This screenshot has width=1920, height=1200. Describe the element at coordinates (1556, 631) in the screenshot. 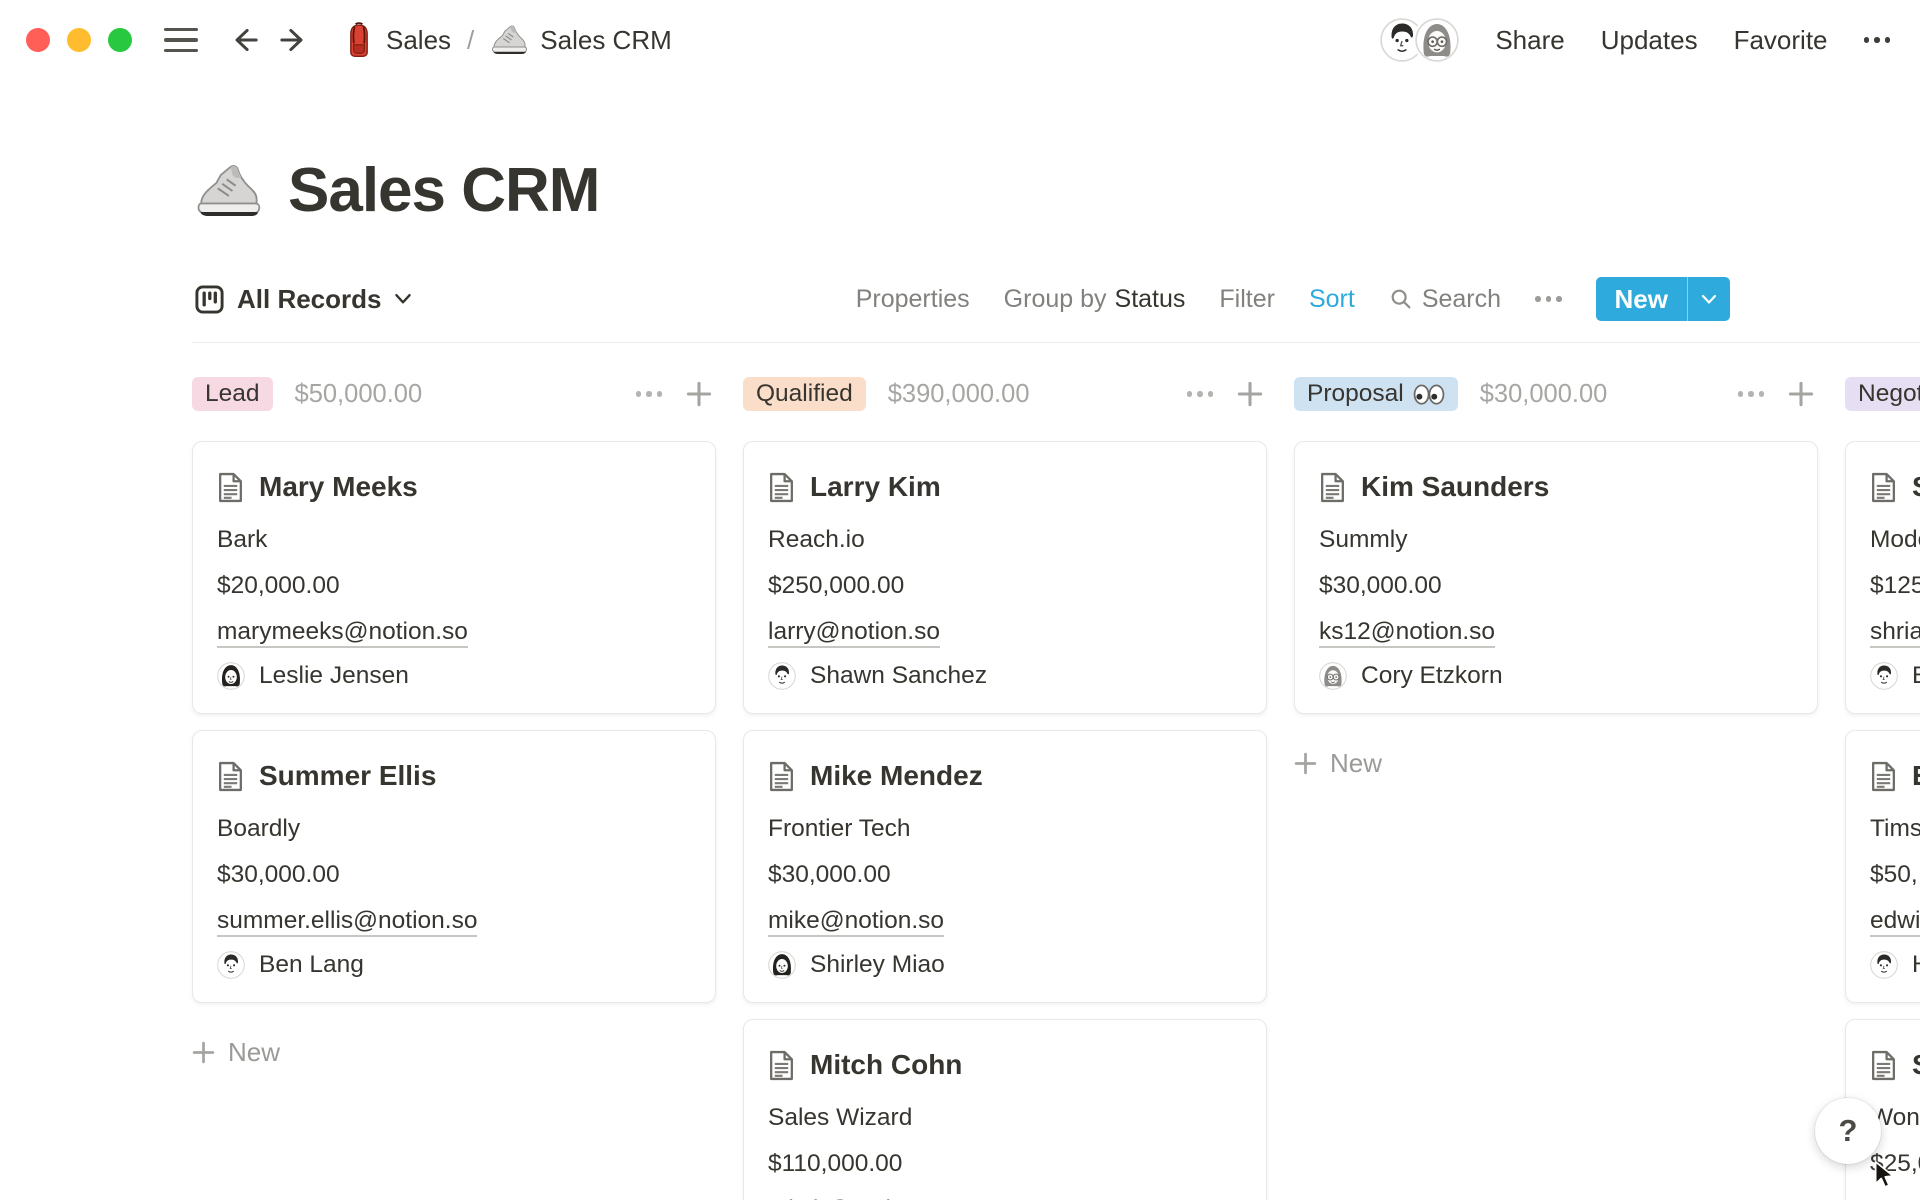

I see `card-email-row: ks12@notion.so` at that location.